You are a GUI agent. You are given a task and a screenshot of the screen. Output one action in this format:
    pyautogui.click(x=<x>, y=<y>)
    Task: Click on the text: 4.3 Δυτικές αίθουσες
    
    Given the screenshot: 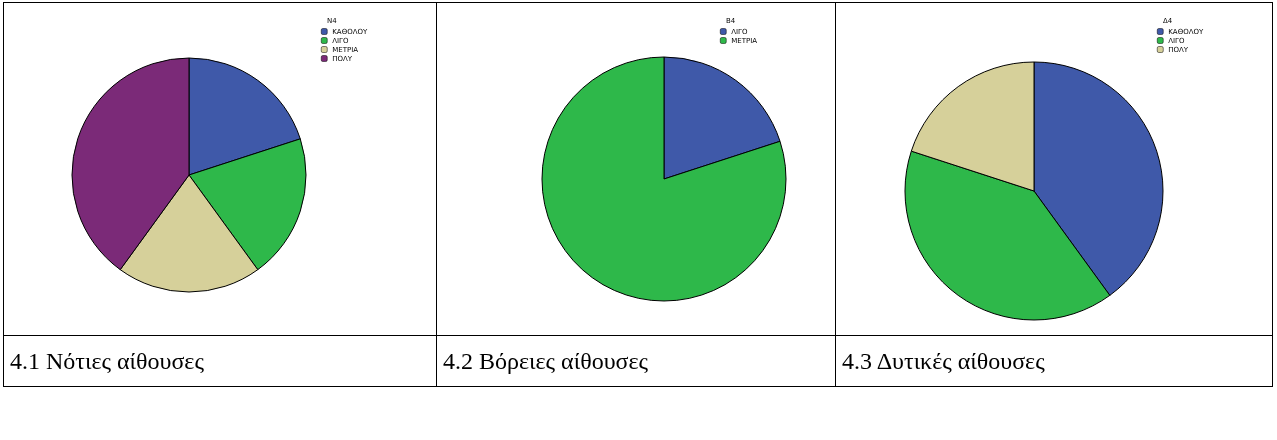 What is the action you would take?
    pyautogui.click(x=1054, y=361)
    